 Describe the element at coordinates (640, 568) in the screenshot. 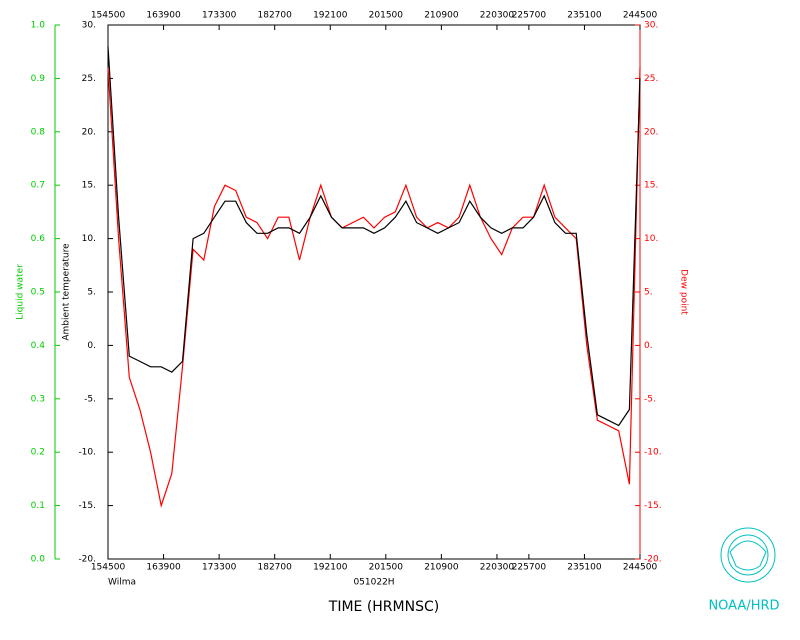

I see `x-tick-label: 244500` at that location.